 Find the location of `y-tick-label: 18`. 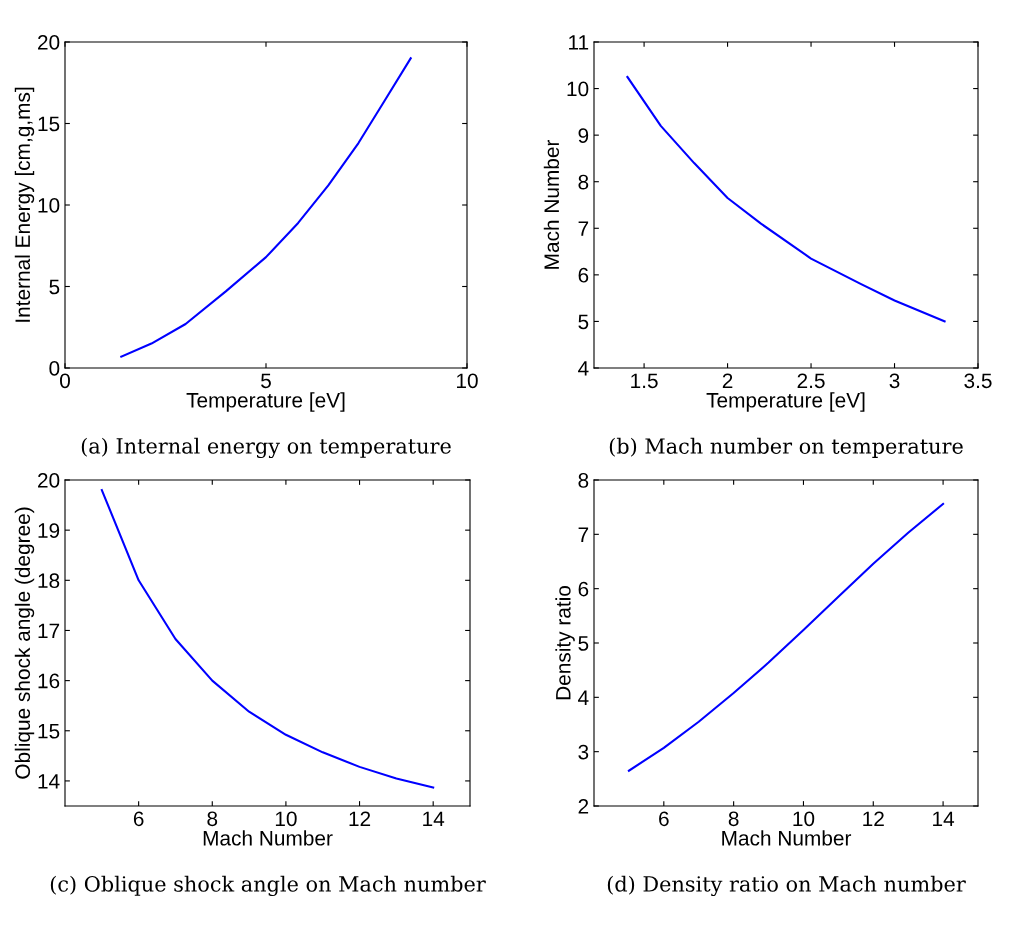

y-tick-label: 18 is located at coordinates (49, 581).